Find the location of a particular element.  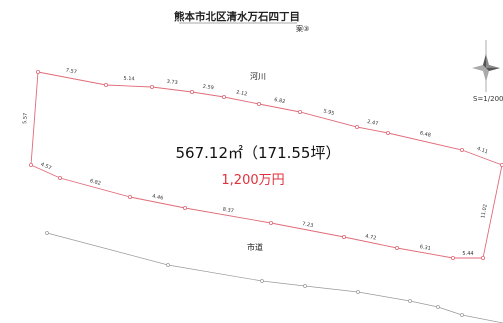

seg-bottom-7-label: 6.82 is located at coordinates (95, 182).